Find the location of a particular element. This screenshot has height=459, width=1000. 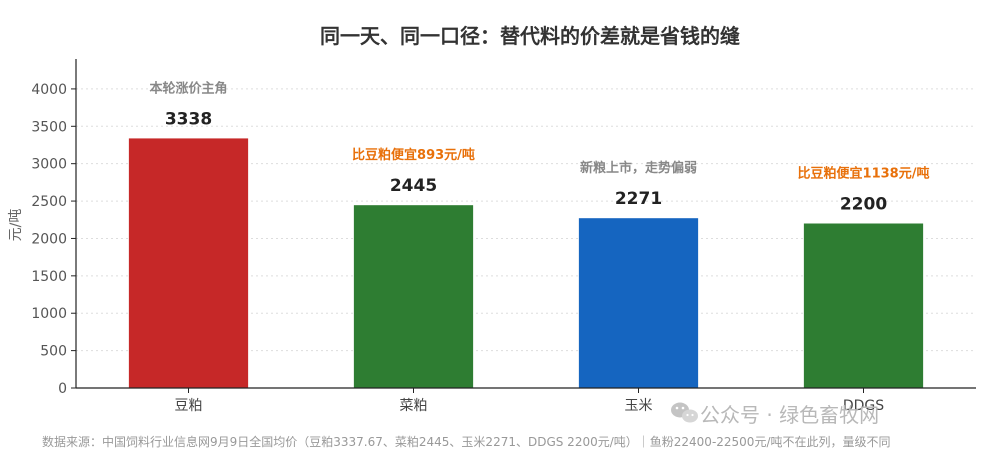

x-tick-label: 豆粕 is located at coordinates (189, 406).